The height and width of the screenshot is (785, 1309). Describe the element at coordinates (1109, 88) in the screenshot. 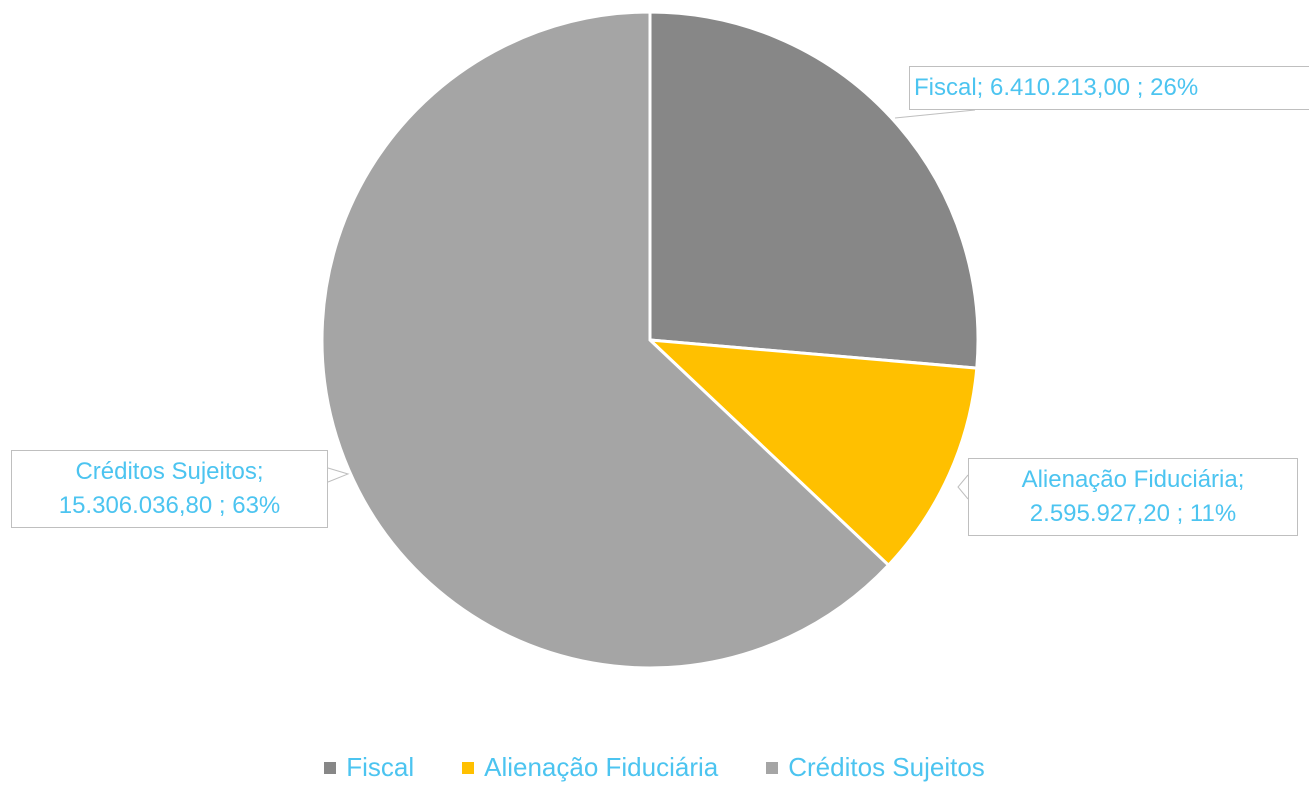

I see `data-label: Fiscal; 6.410.213,00 ; 26%` at that location.